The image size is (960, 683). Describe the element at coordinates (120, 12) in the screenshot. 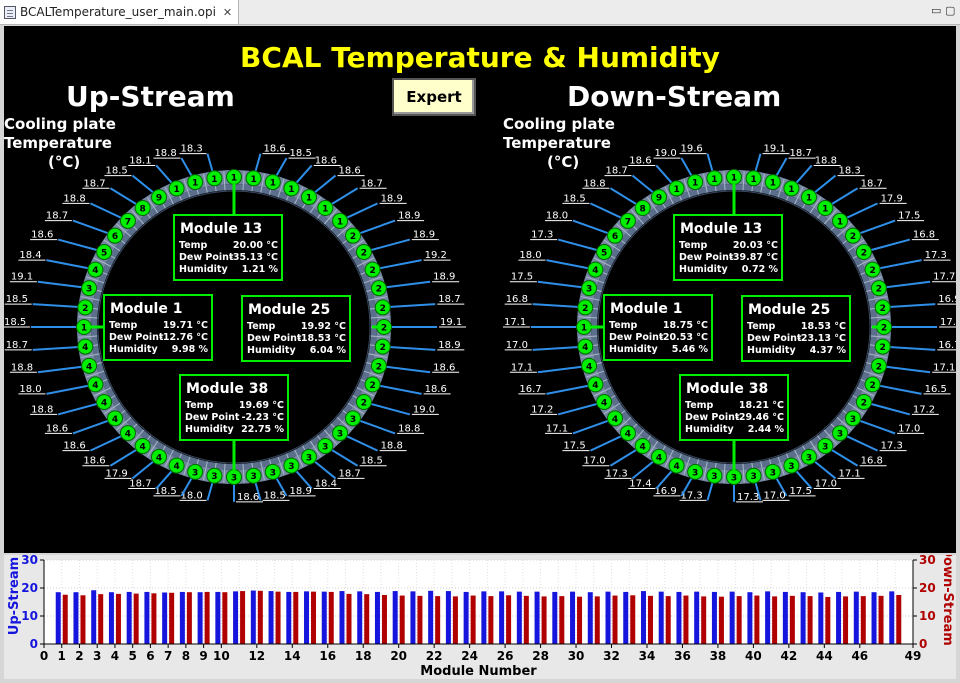

I see `editor-tab: BCALTemperature_user_main.opi ✕` at that location.